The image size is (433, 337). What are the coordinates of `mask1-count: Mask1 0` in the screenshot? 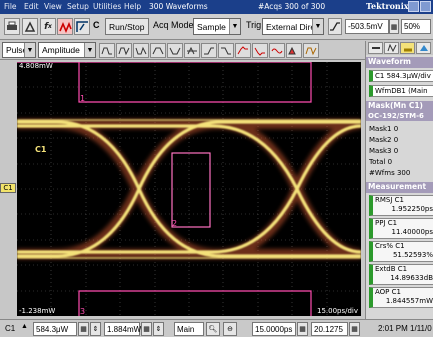 It's located at (384, 129).